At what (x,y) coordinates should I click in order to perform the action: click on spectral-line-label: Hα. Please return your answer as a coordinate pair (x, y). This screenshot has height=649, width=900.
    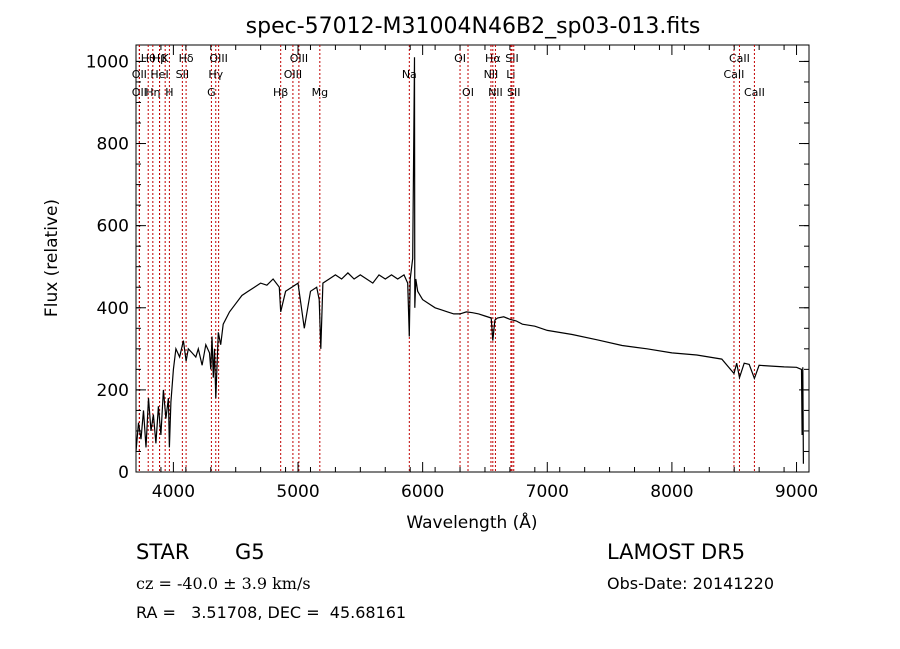
    Looking at the image, I should click on (493, 58).